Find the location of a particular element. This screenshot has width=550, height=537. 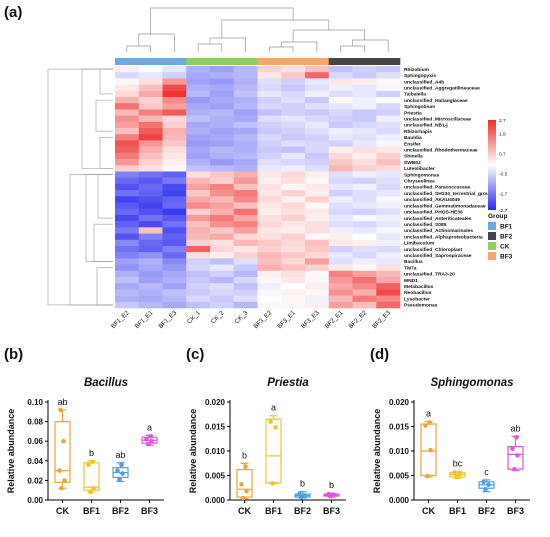

x-tick-label: BF3 is located at coordinates (515, 511).